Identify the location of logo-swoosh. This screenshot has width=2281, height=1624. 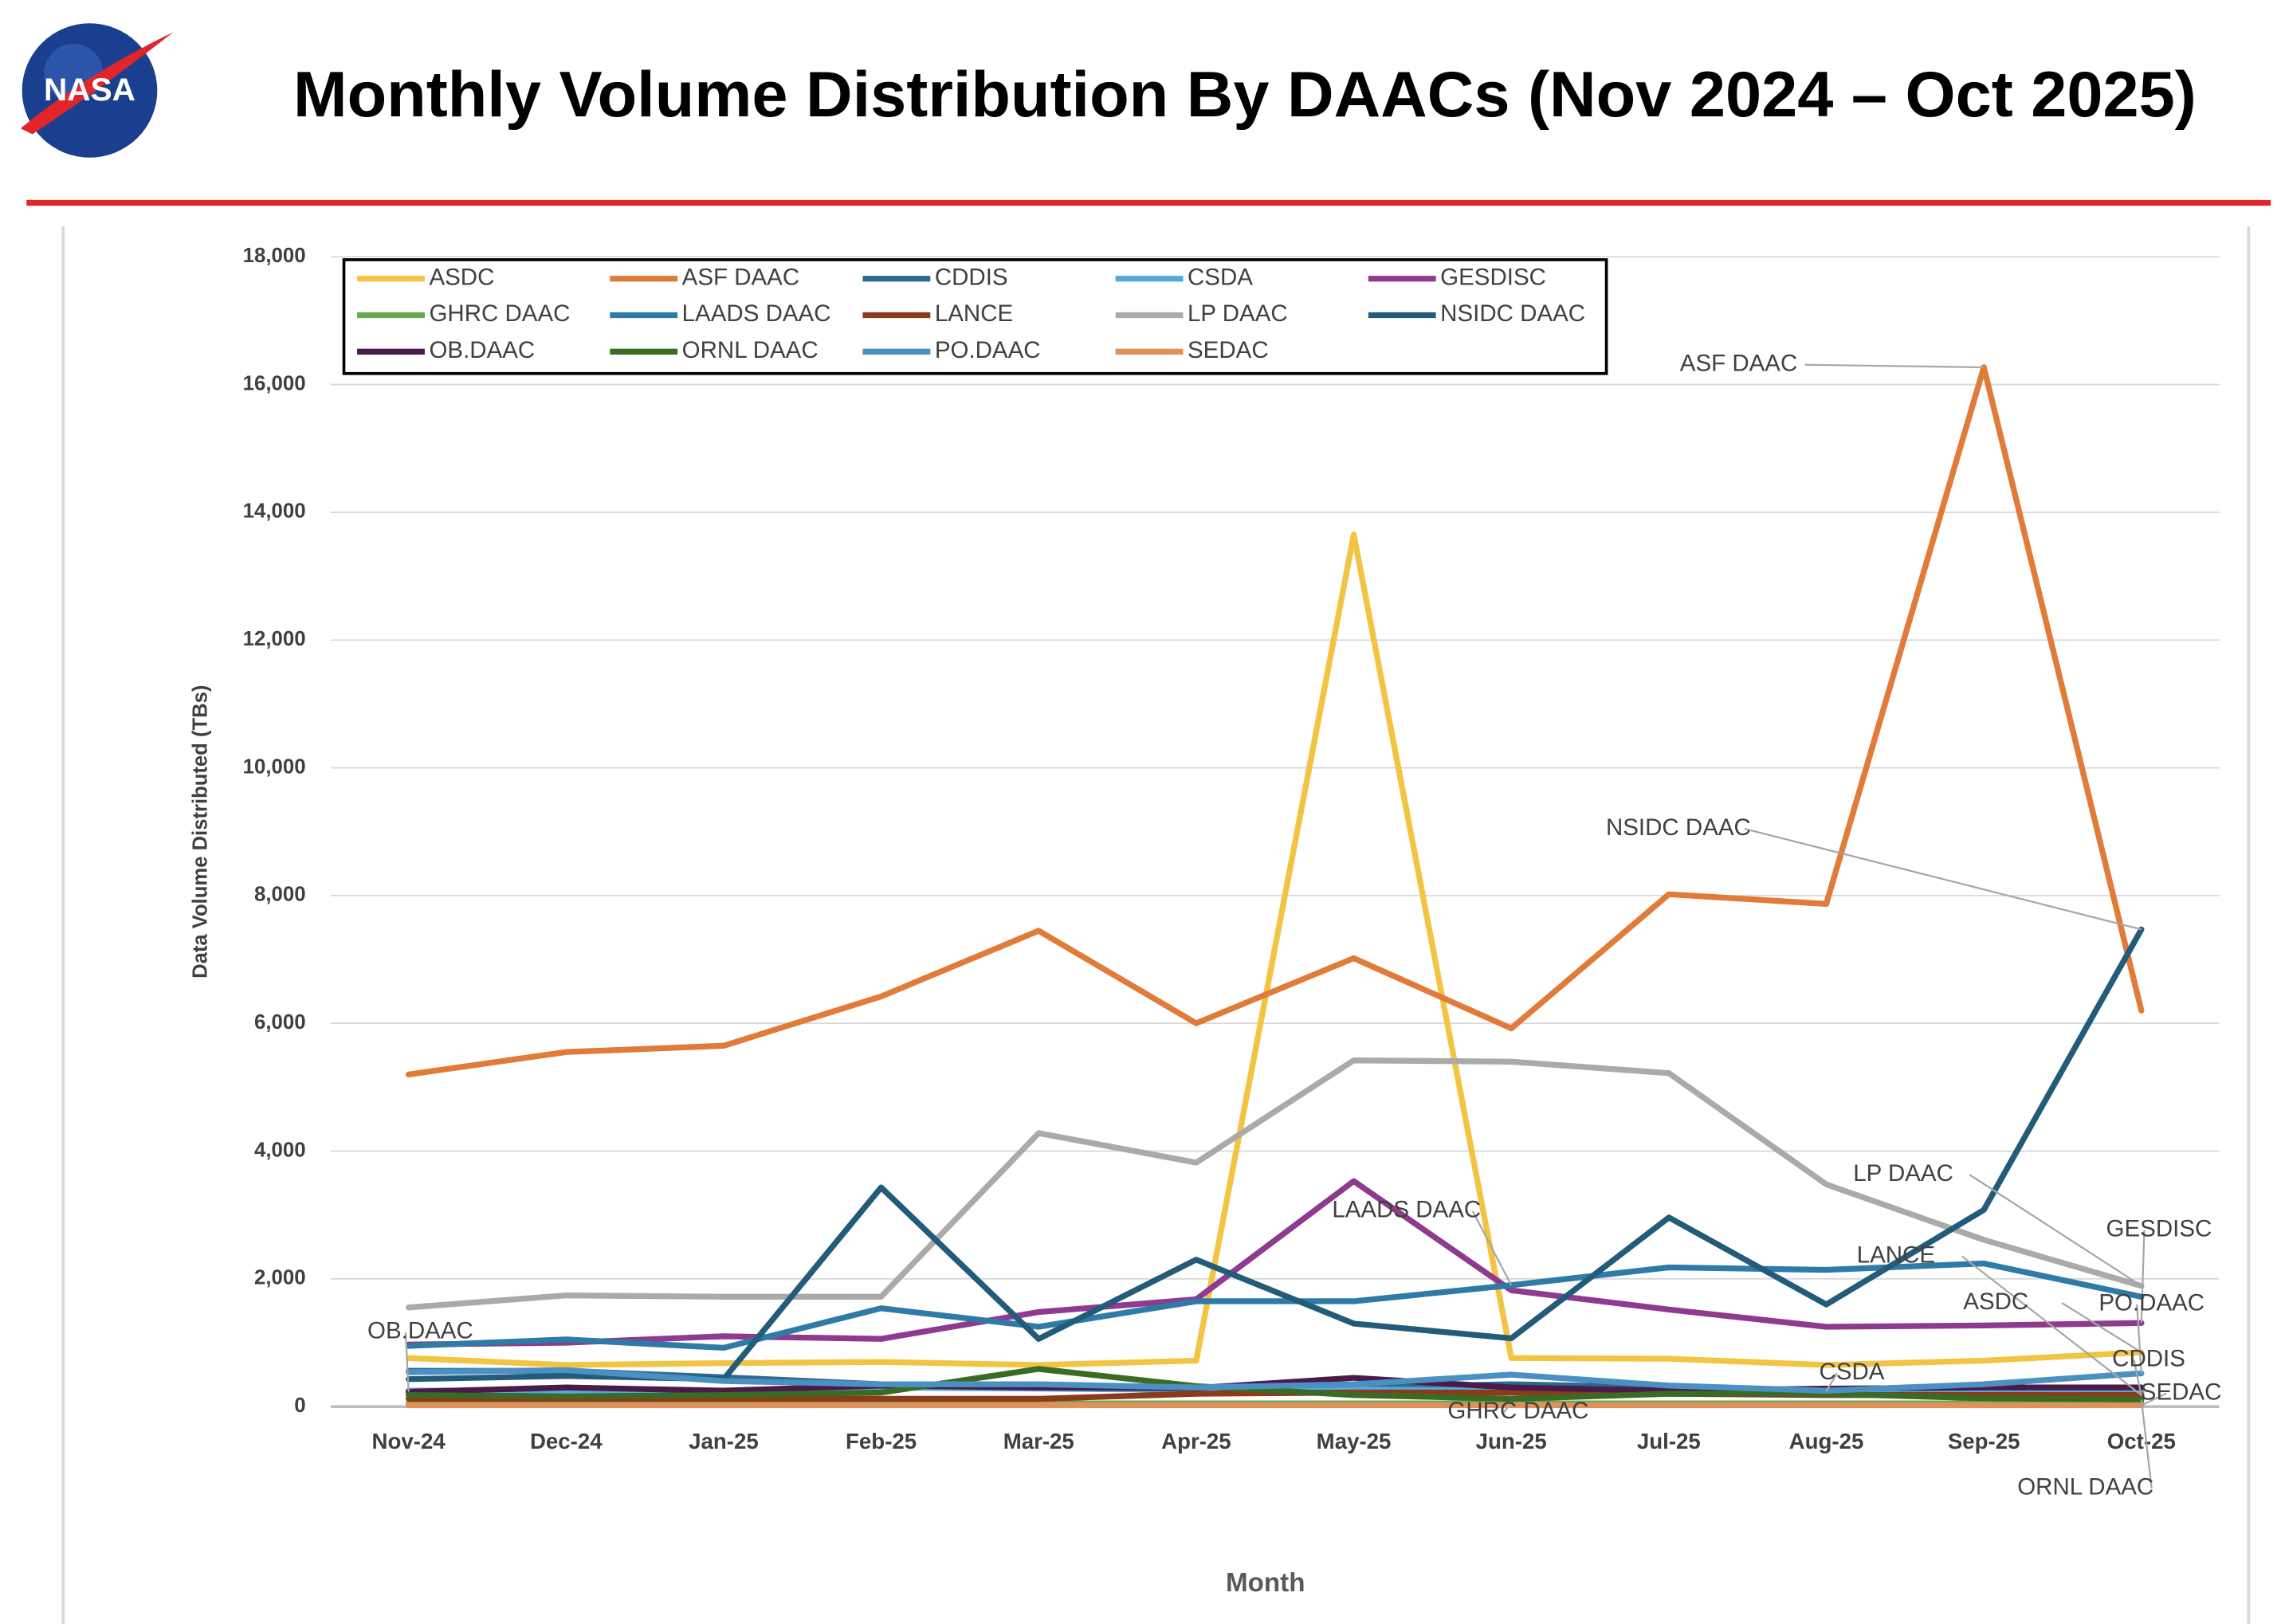
(97, 83).